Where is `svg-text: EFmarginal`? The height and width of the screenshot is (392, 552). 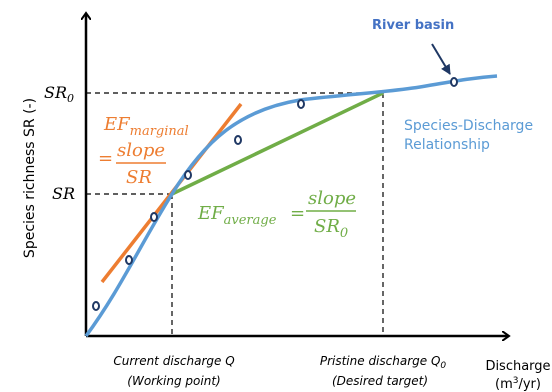 svg-text: EFmarginal is located at coordinates (146, 126).